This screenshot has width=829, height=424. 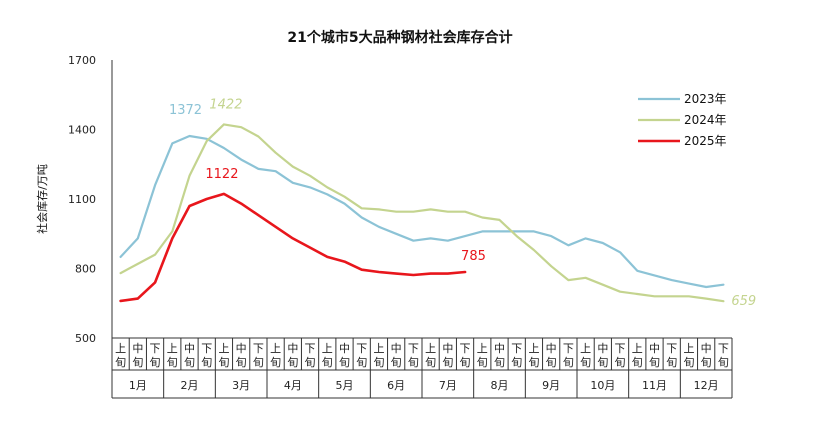 I want to click on month-label: 6月, so click(x=396, y=385).